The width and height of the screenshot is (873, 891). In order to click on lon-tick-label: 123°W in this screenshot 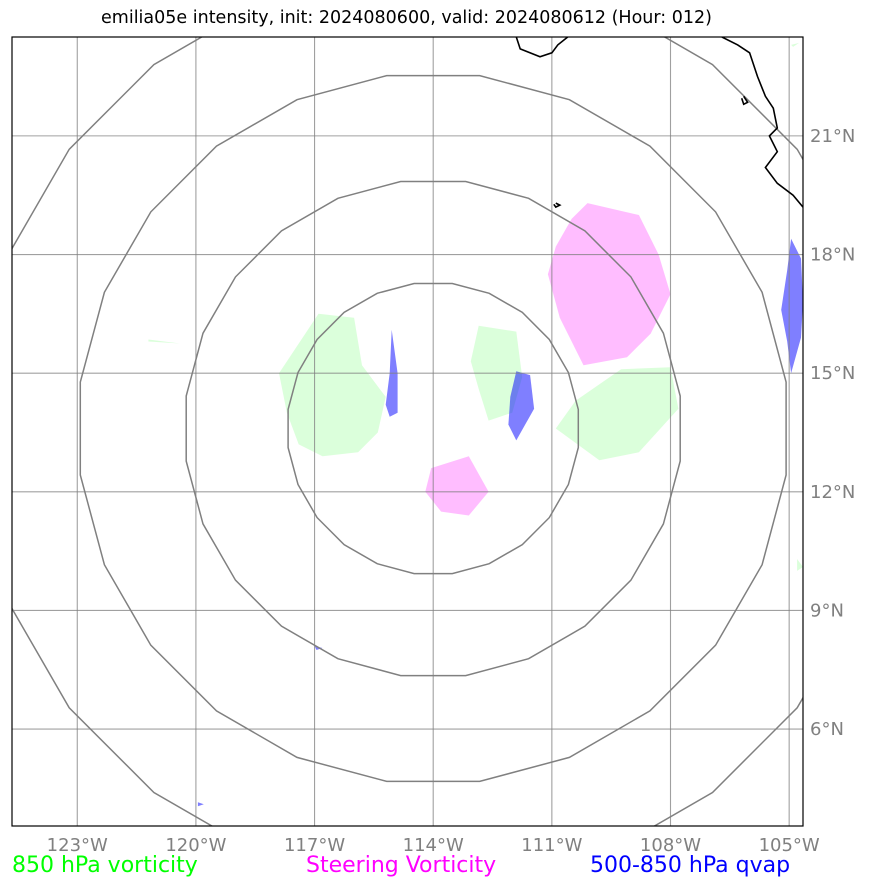, I will do `click(77, 845)`.